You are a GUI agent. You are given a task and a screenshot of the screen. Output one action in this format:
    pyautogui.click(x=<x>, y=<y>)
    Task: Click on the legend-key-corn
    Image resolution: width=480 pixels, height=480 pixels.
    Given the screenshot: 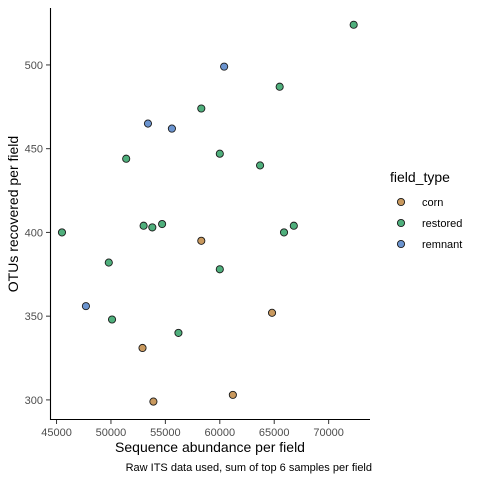 What is the action you would take?
    pyautogui.click(x=401, y=202)
    